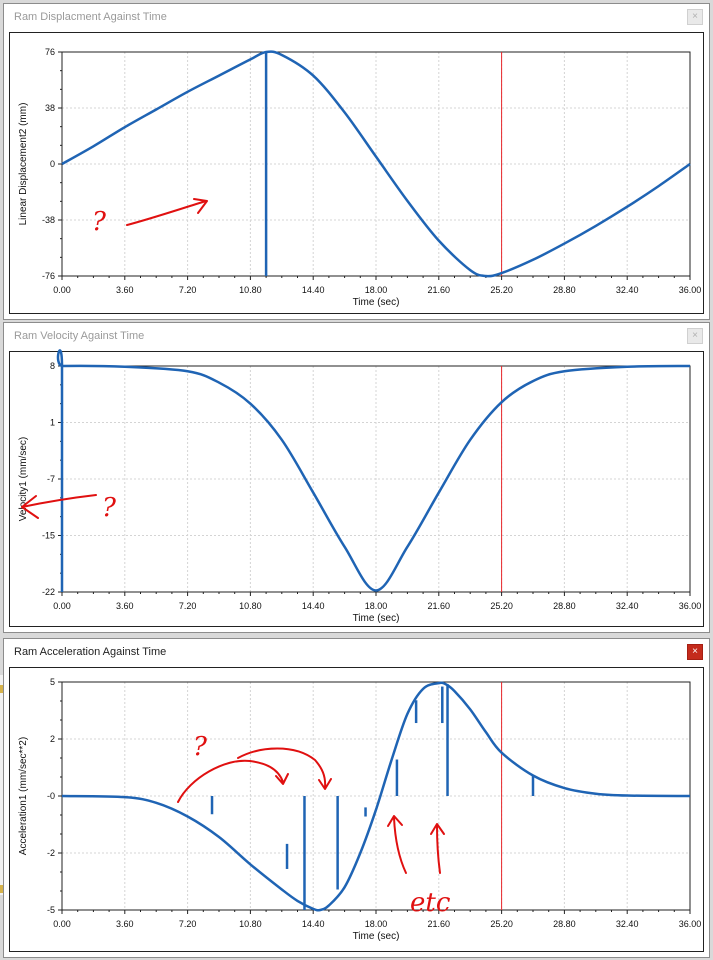  I want to click on window-title: Ram Velocity Against Time, so click(79, 336).